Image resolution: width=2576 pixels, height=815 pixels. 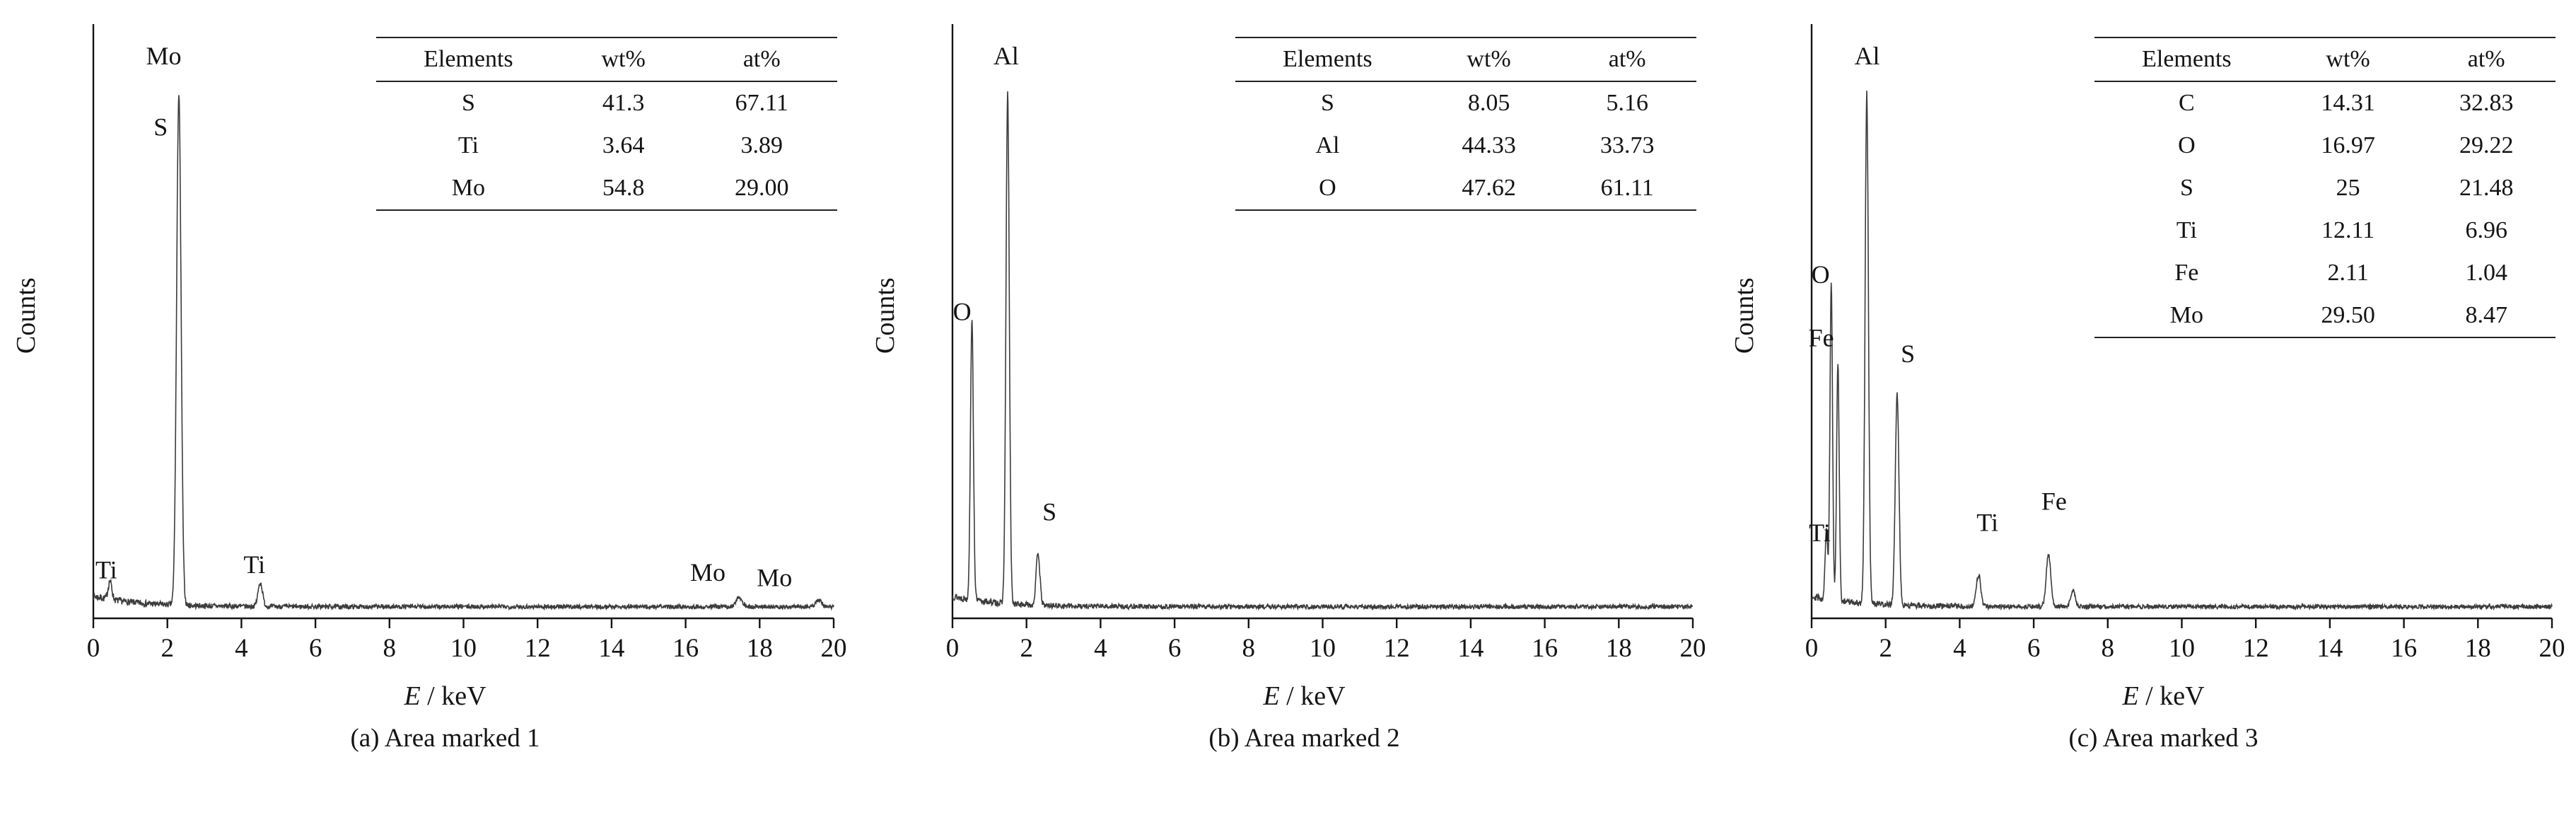 What do you see at coordinates (1397, 648) in the screenshot?
I see `x-tick-label: 12` at bounding box center [1397, 648].